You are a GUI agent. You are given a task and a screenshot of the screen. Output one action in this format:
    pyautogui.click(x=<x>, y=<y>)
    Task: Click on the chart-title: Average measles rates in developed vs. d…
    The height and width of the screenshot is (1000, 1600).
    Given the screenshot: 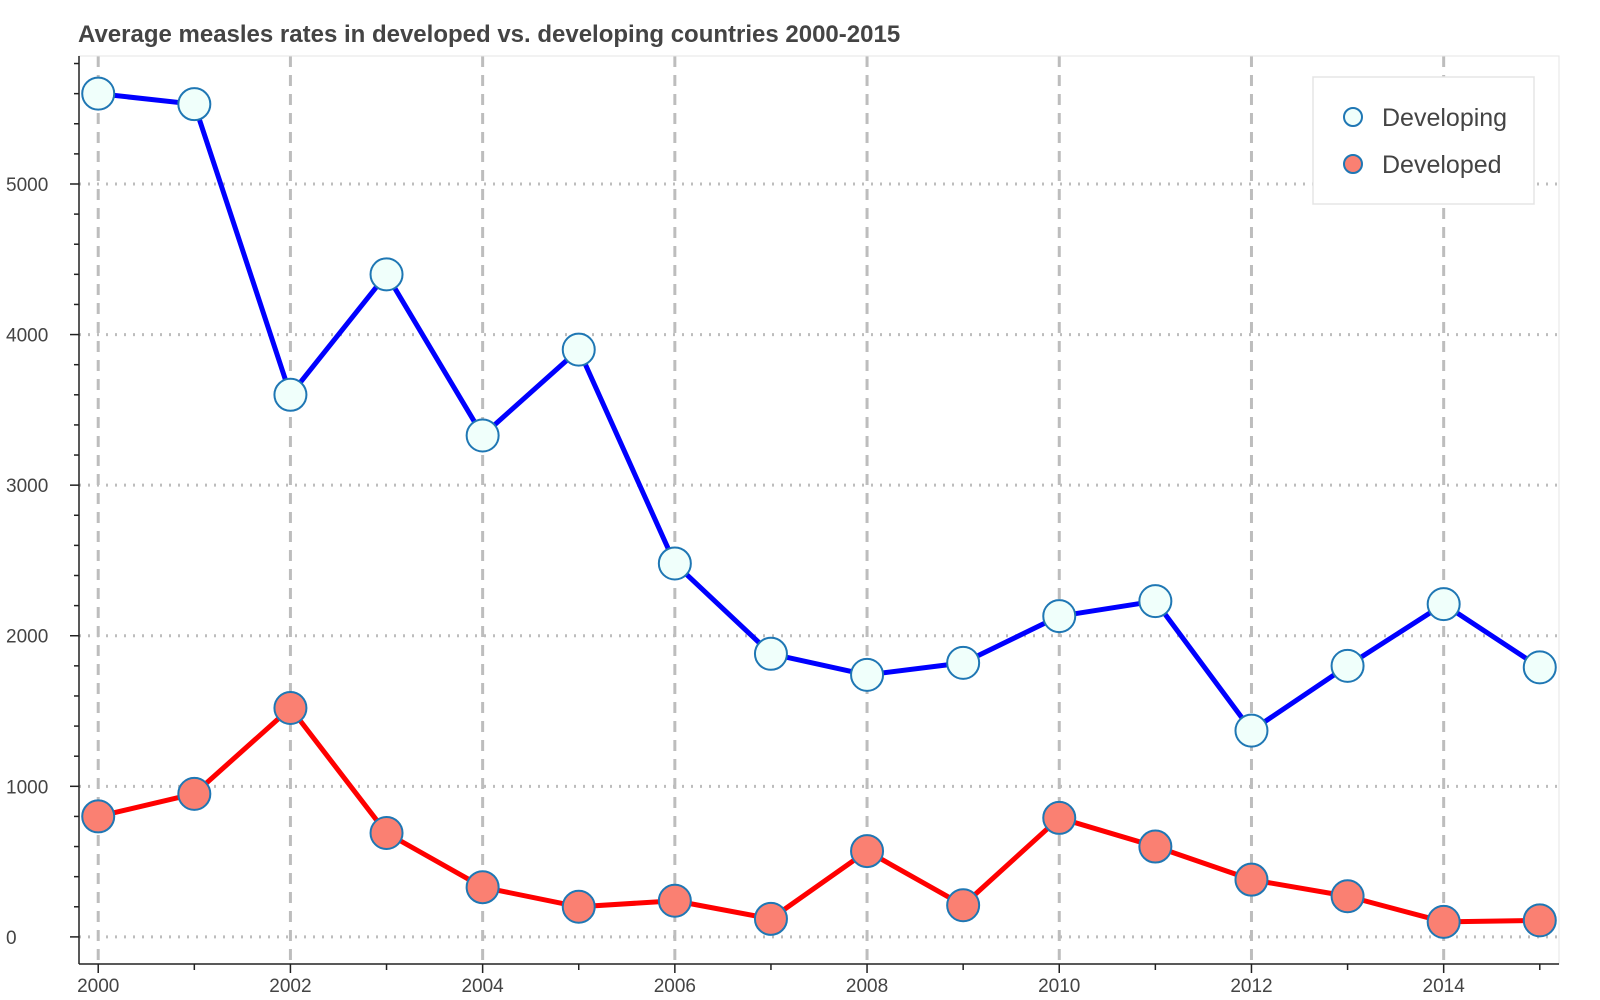 What is the action you would take?
    pyautogui.click(x=489, y=34)
    